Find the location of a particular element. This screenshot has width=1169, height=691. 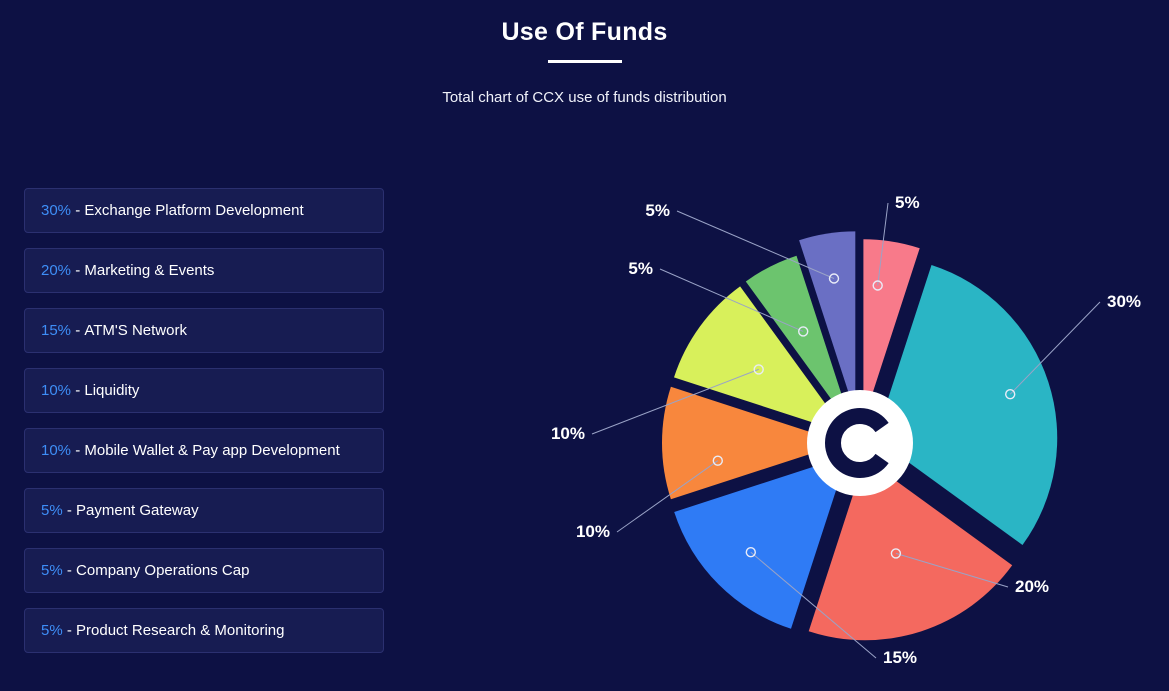

legend-item-percent: 20% is located at coordinates (56, 270).